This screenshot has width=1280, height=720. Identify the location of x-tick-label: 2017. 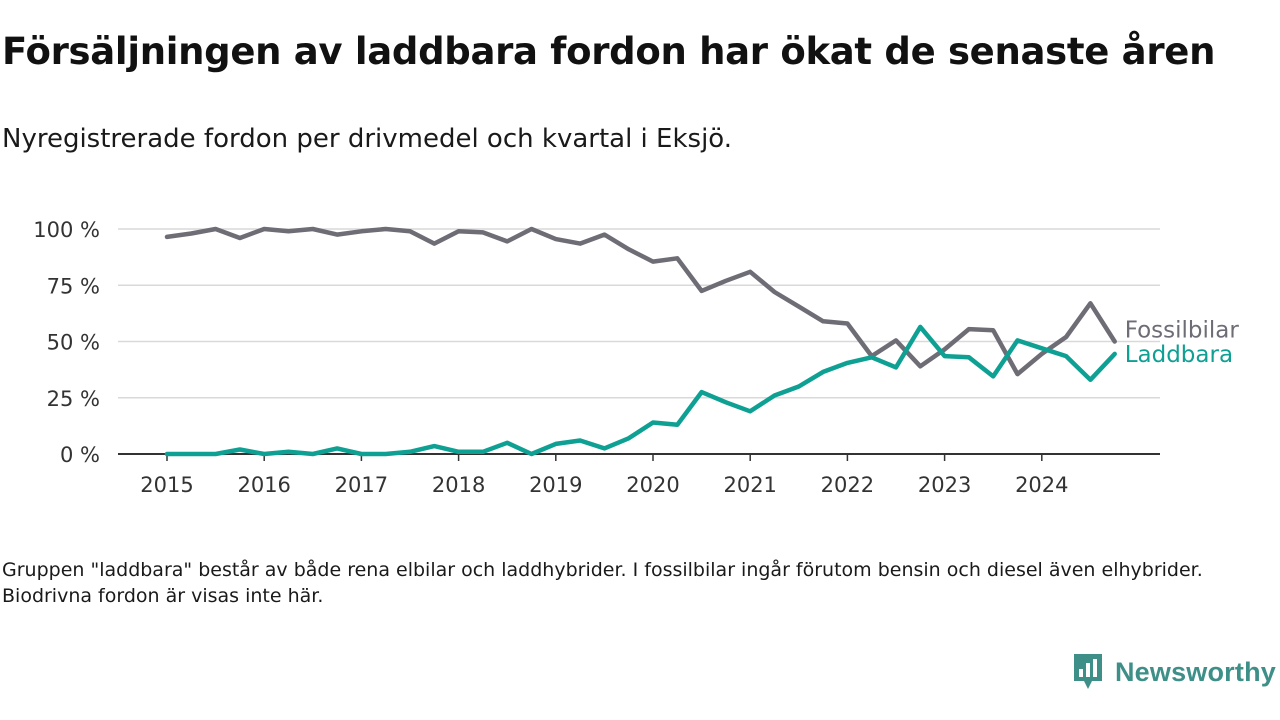
(361, 485).